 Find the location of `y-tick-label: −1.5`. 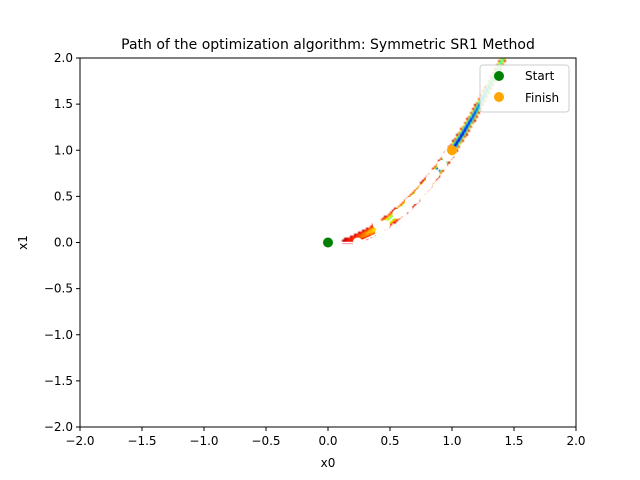

y-tick-label: −1.5 is located at coordinates (58, 381).